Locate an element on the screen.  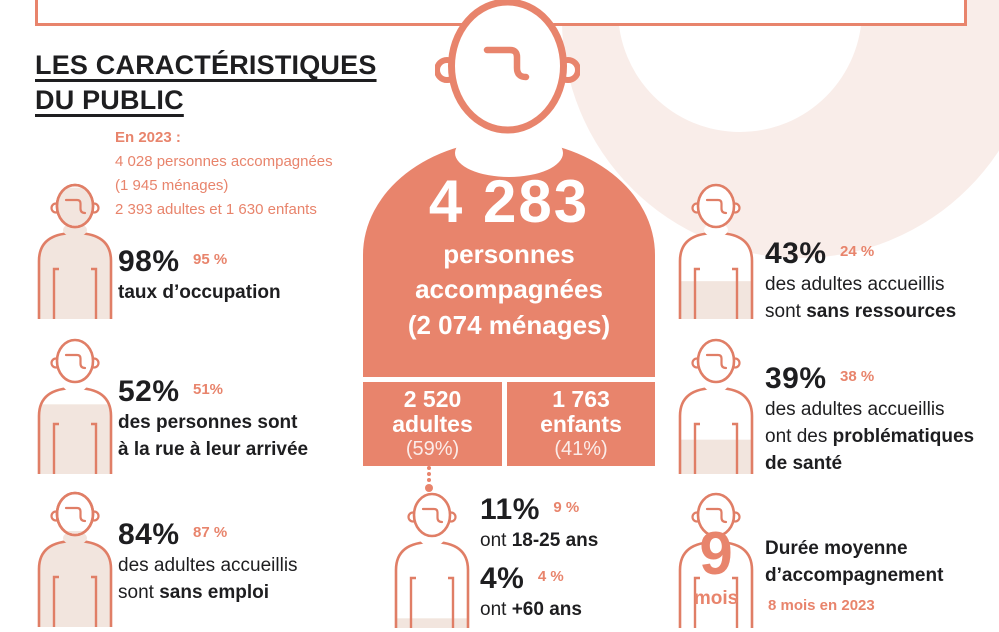
children-label: enfants is located at coordinates (581, 424).